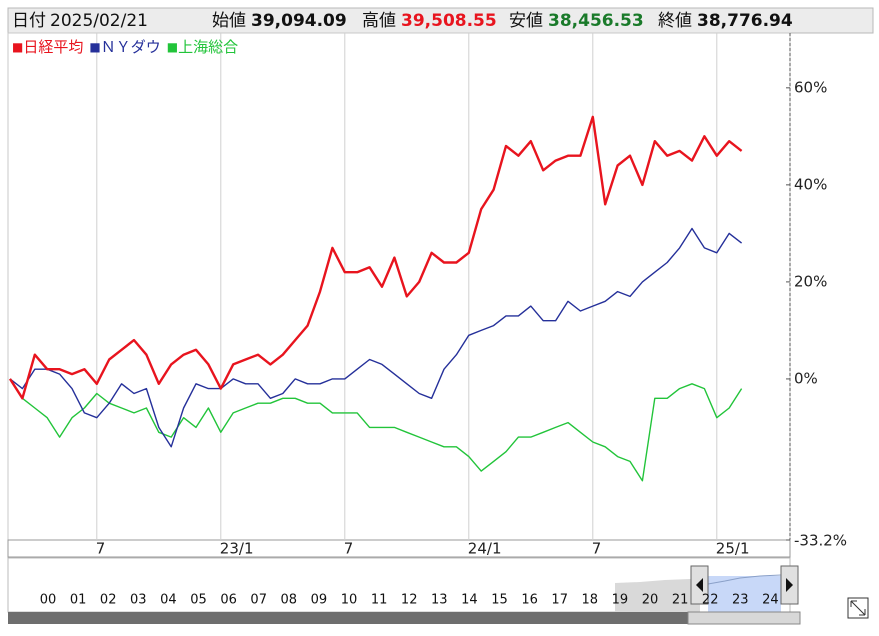  I want to click on navigator-year: 10, so click(349, 600).